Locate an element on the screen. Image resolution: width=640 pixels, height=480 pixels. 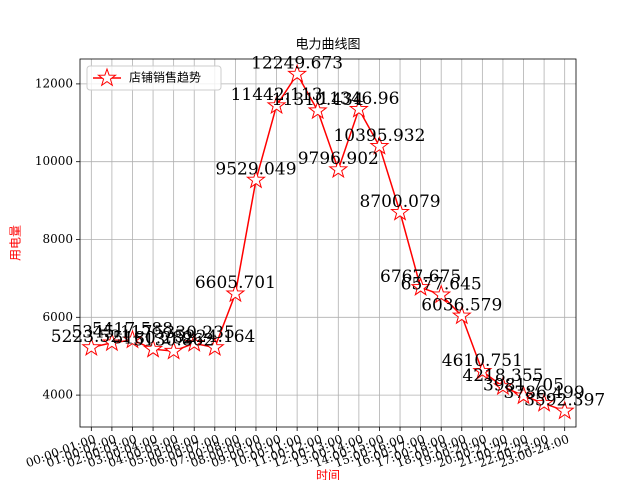
legend-box is located at coordinates (154, 78).